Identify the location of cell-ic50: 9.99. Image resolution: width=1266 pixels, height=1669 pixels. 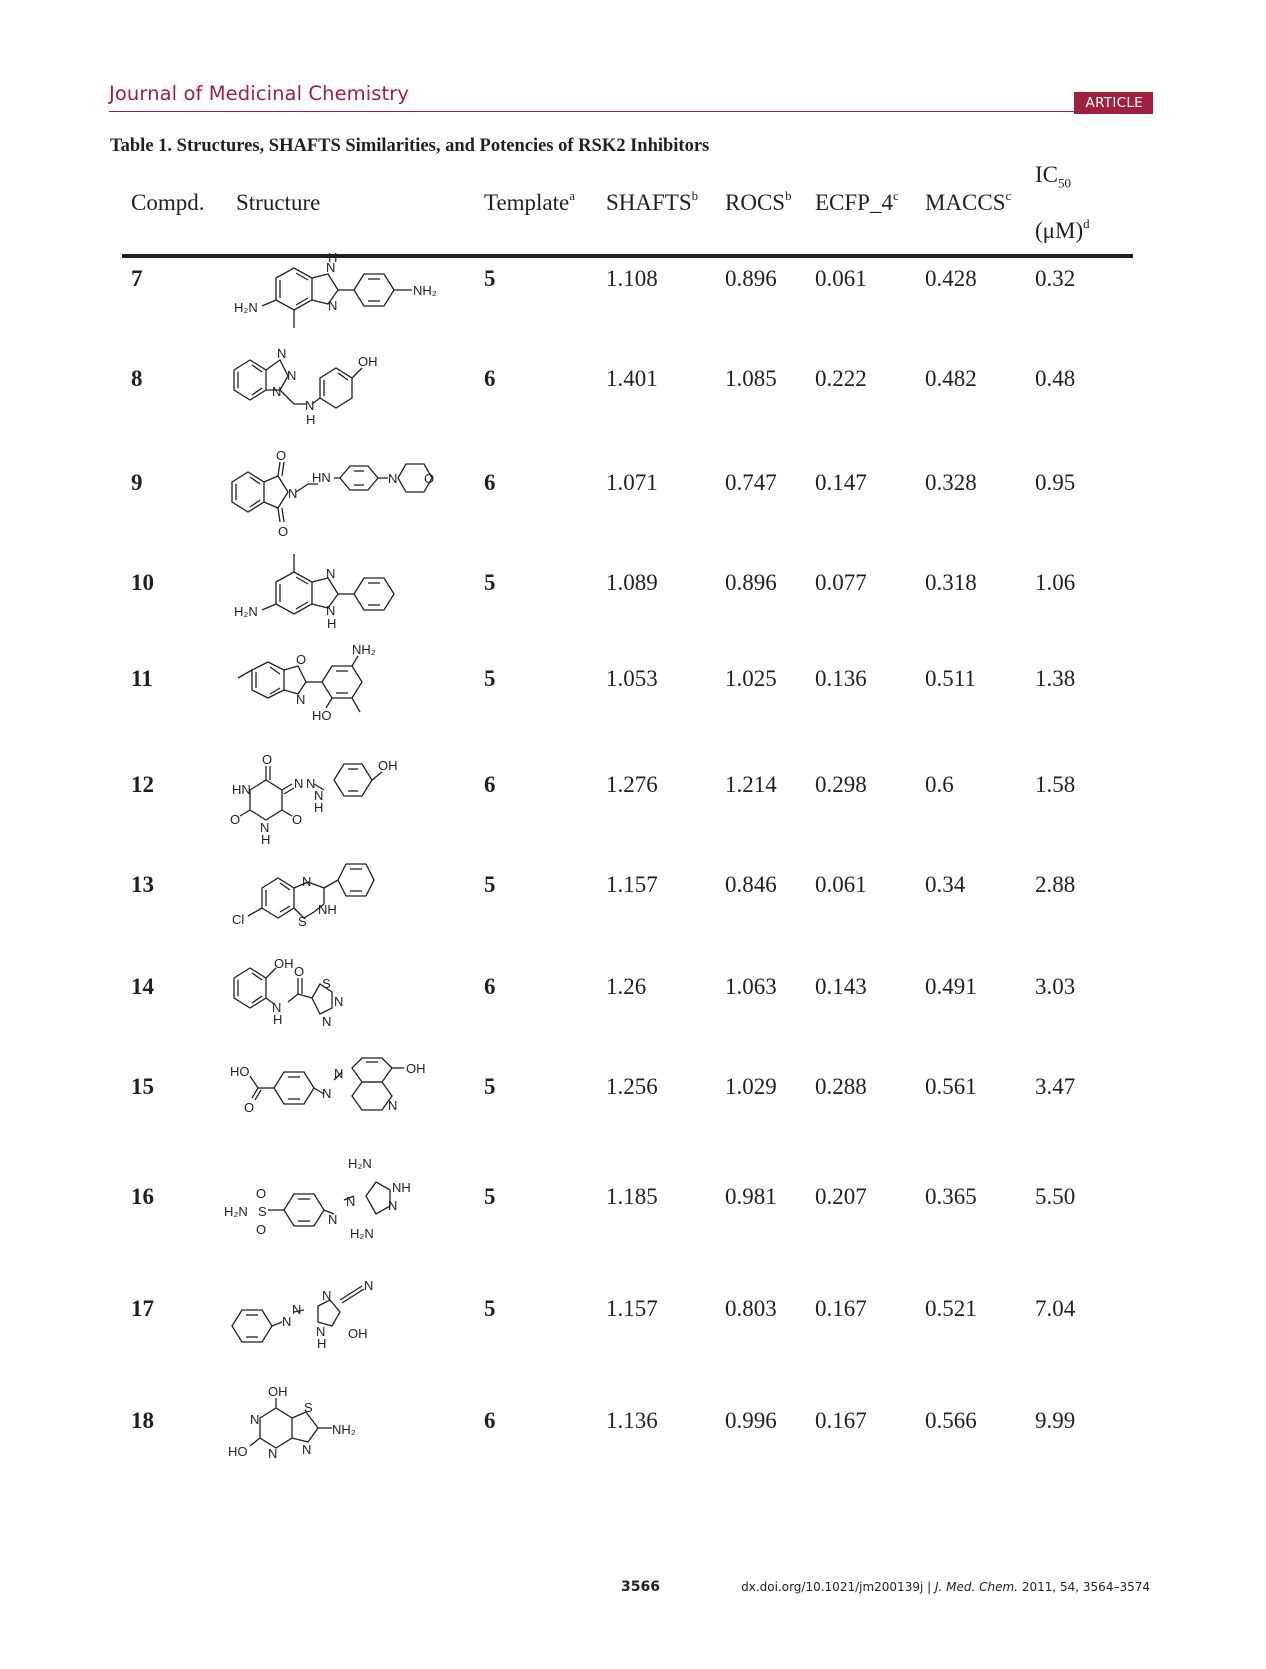
(1055, 1420).